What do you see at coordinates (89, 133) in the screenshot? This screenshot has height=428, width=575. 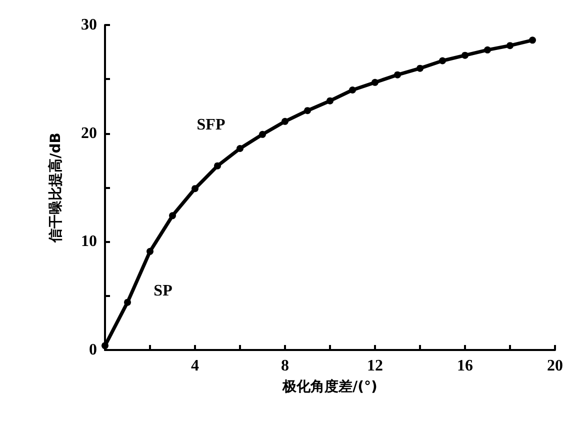 I see `y-tick-label: 20` at bounding box center [89, 133].